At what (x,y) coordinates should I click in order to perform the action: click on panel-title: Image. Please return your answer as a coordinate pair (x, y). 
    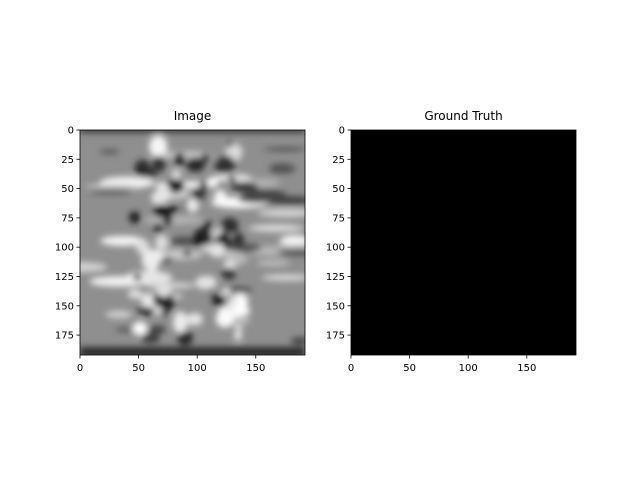
    Looking at the image, I should click on (193, 116).